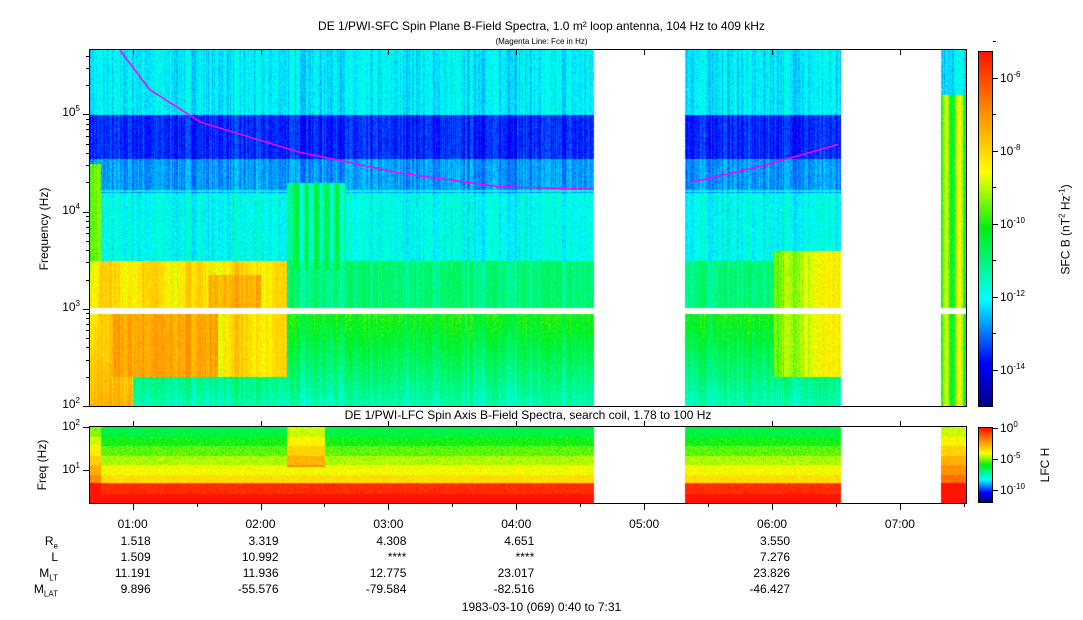  What do you see at coordinates (44, 229) in the screenshot?
I see `sfc-y-axis-label: Frequency (Hz)` at bounding box center [44, 229].